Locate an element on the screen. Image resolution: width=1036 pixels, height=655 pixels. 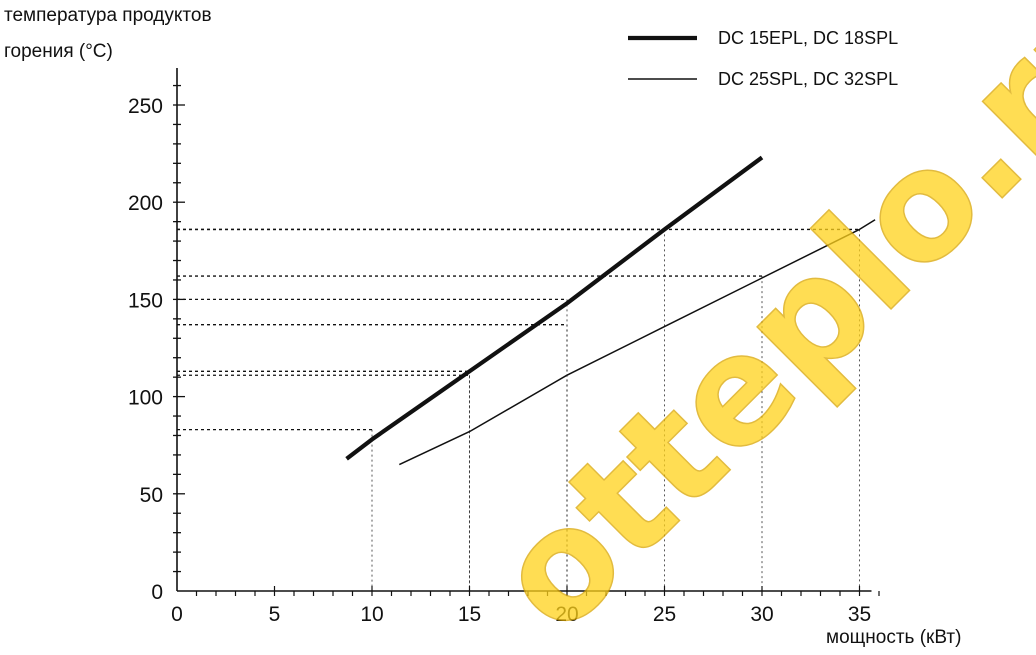
x-tick-label: 35 is located at coordinates (859, 614).